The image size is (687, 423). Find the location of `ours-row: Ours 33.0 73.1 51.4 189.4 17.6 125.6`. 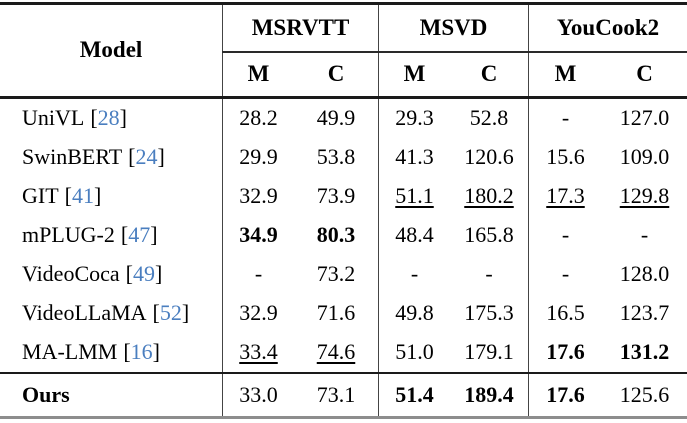

ours-row: Ours 33.0 73.1 51.4 189.4 17.6 125.6 is located at coordinates (343, 395).